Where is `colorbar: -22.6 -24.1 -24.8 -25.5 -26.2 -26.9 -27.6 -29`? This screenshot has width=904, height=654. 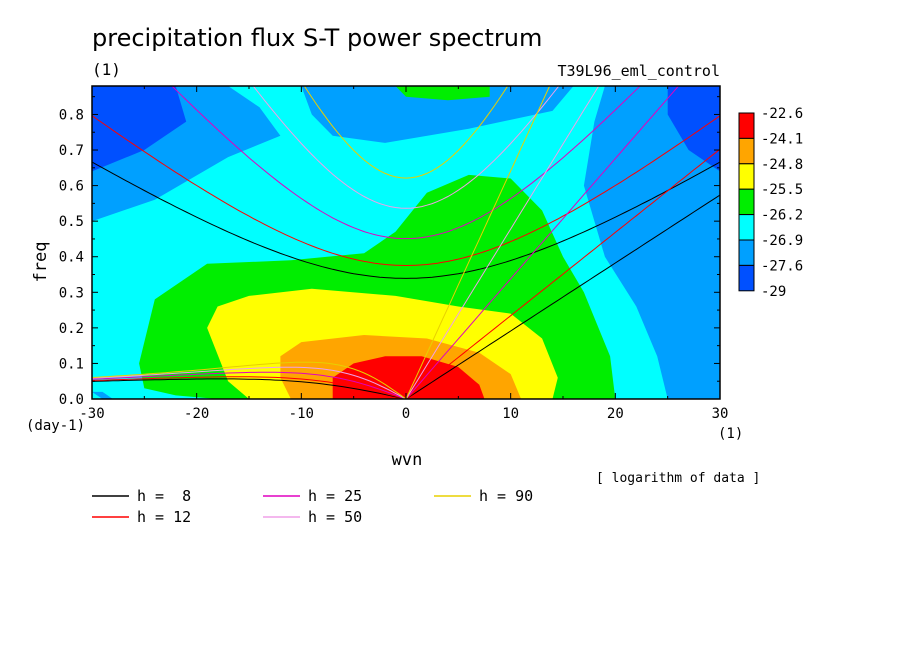
colorbar: -22.6 -24.1 -24.8 -25.5 -26.2 -26.9 -27.6 -29 is located at coordinates (770, 203).